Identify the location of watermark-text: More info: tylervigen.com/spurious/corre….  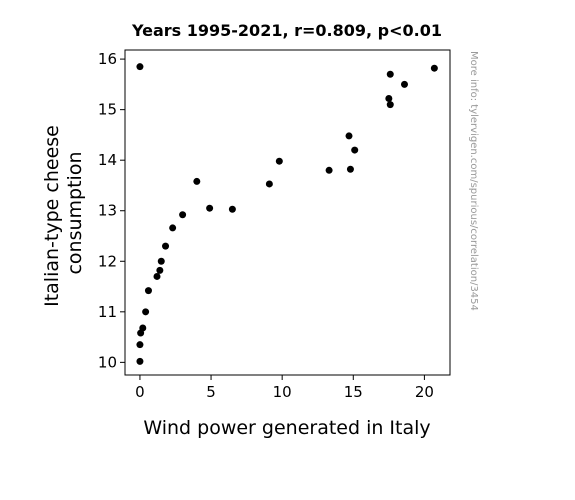
(473, 181).